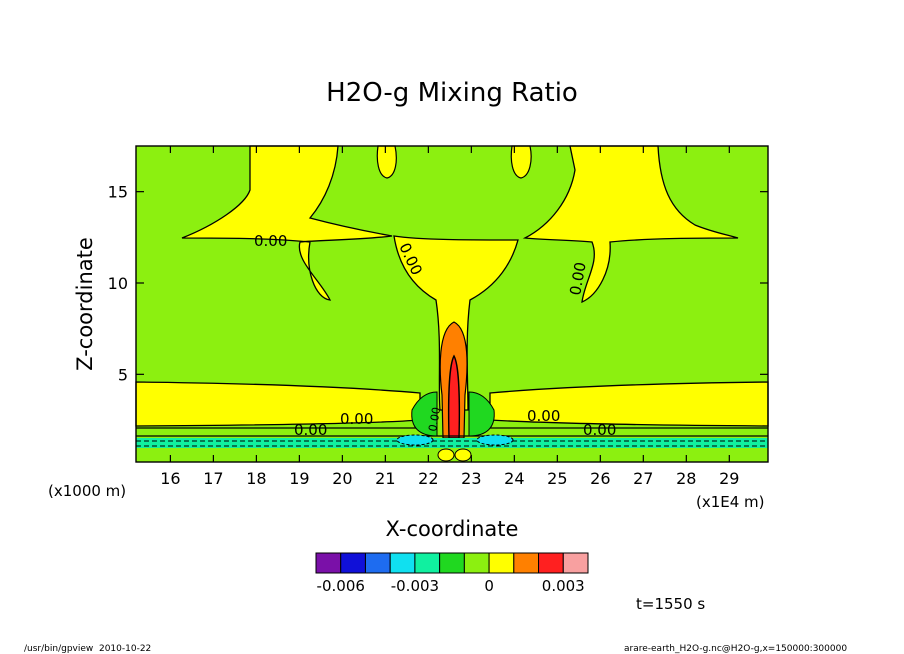 Image resolution: width=904 pixels, height=654 pixels. Describe the element at coordinates (87, 649) in the screenshot. I see `footer-left: /usr/bin/gpview 2010-10-22` at that location.